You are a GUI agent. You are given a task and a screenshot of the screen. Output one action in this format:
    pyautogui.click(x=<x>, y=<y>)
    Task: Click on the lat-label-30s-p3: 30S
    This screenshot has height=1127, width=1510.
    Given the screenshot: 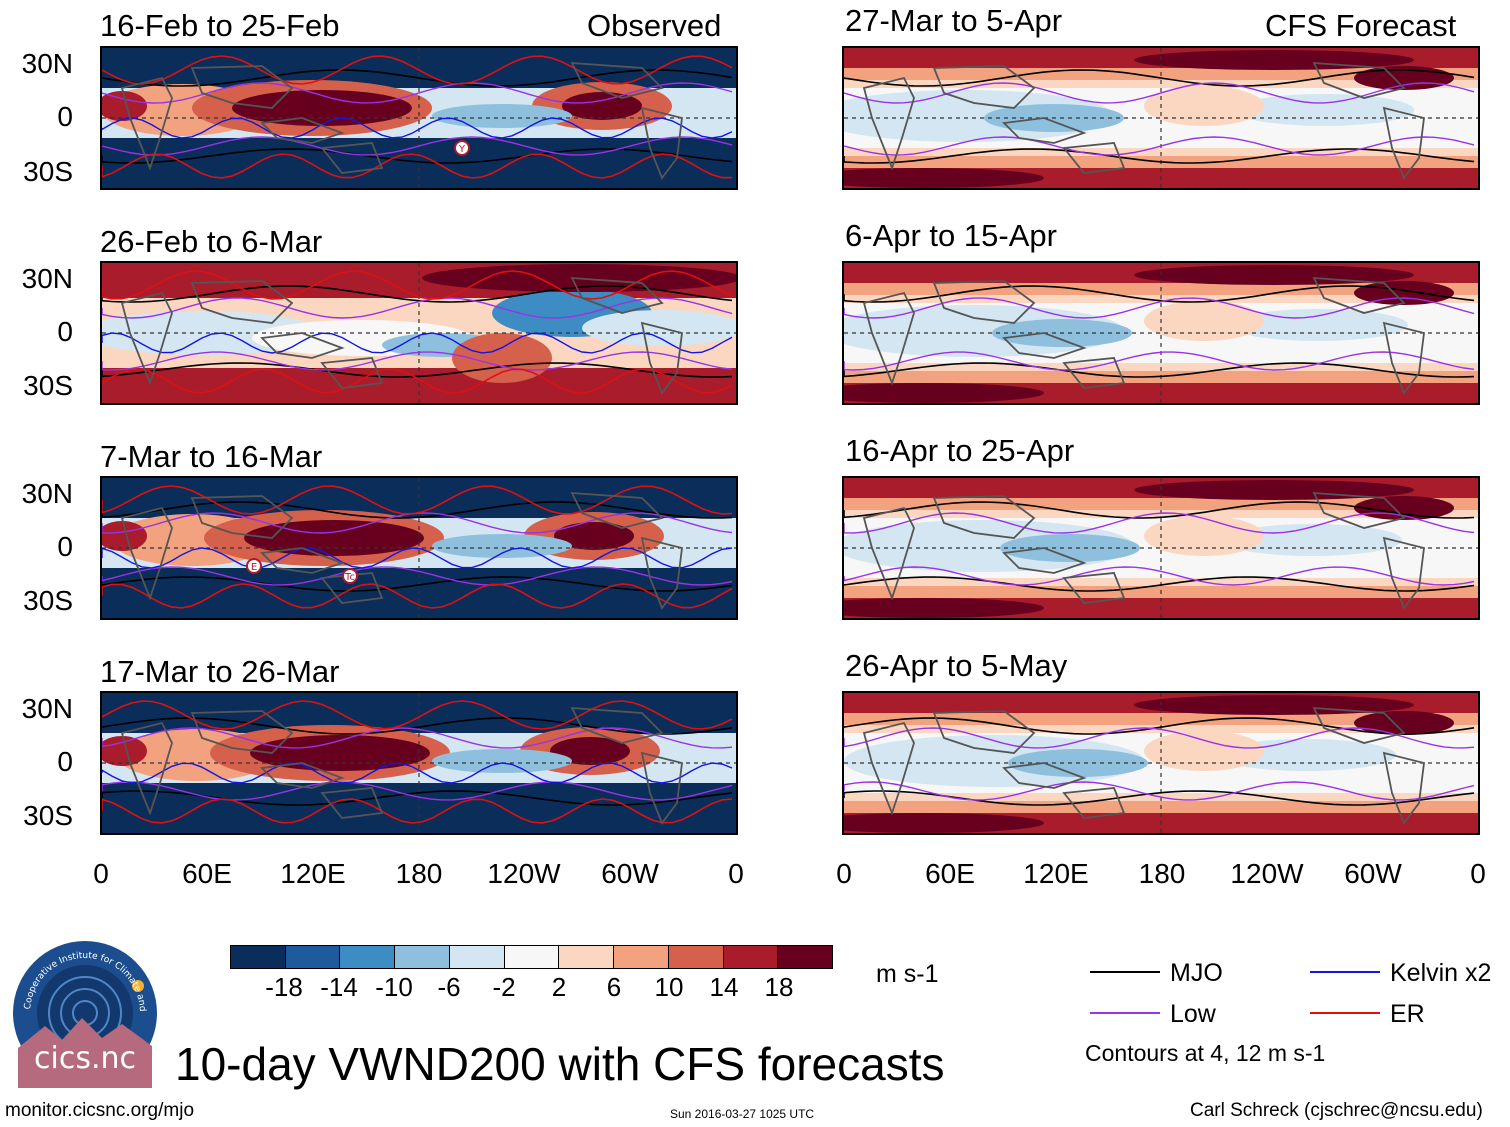 What is the action you would take?
    pyautogui.click(x=48, y=600)
    